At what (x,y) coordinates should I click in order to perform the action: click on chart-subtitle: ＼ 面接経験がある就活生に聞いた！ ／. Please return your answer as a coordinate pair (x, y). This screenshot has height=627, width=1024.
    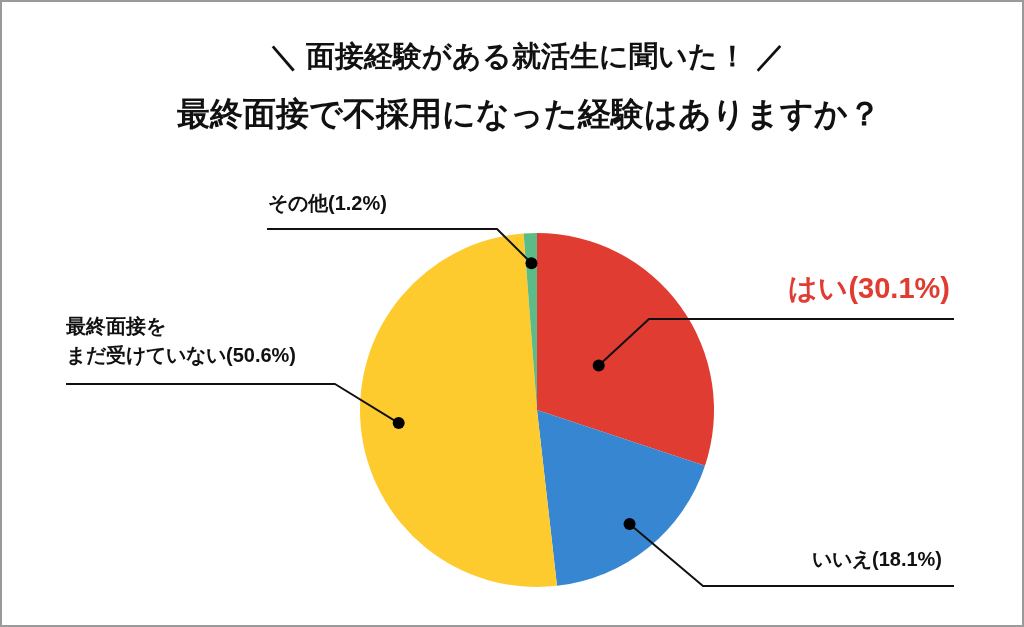
    Looking at the image, I should click on (527, 56).